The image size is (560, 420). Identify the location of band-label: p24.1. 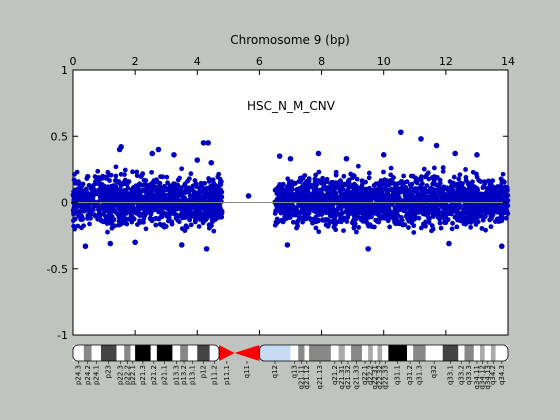
(96, 375).